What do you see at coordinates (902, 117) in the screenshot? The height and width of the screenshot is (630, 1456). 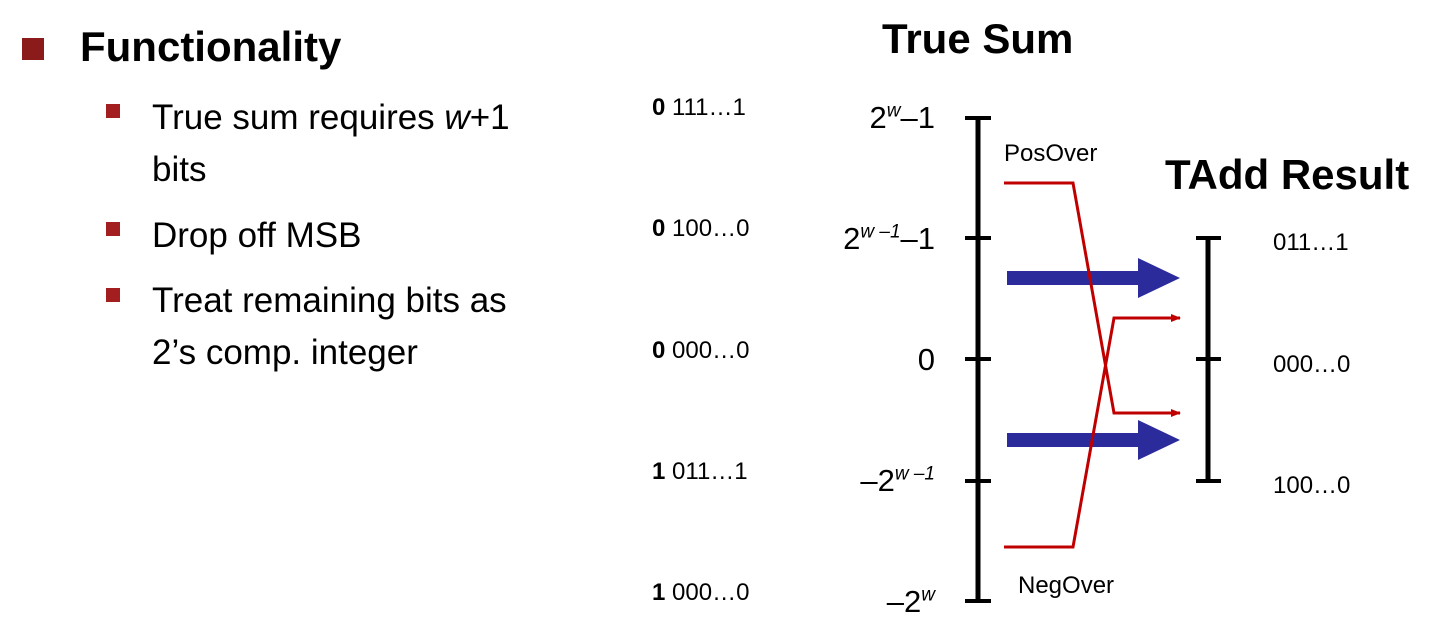 I see `value-2w-minus-1: 2w–1` at bounding box center [902, 117].